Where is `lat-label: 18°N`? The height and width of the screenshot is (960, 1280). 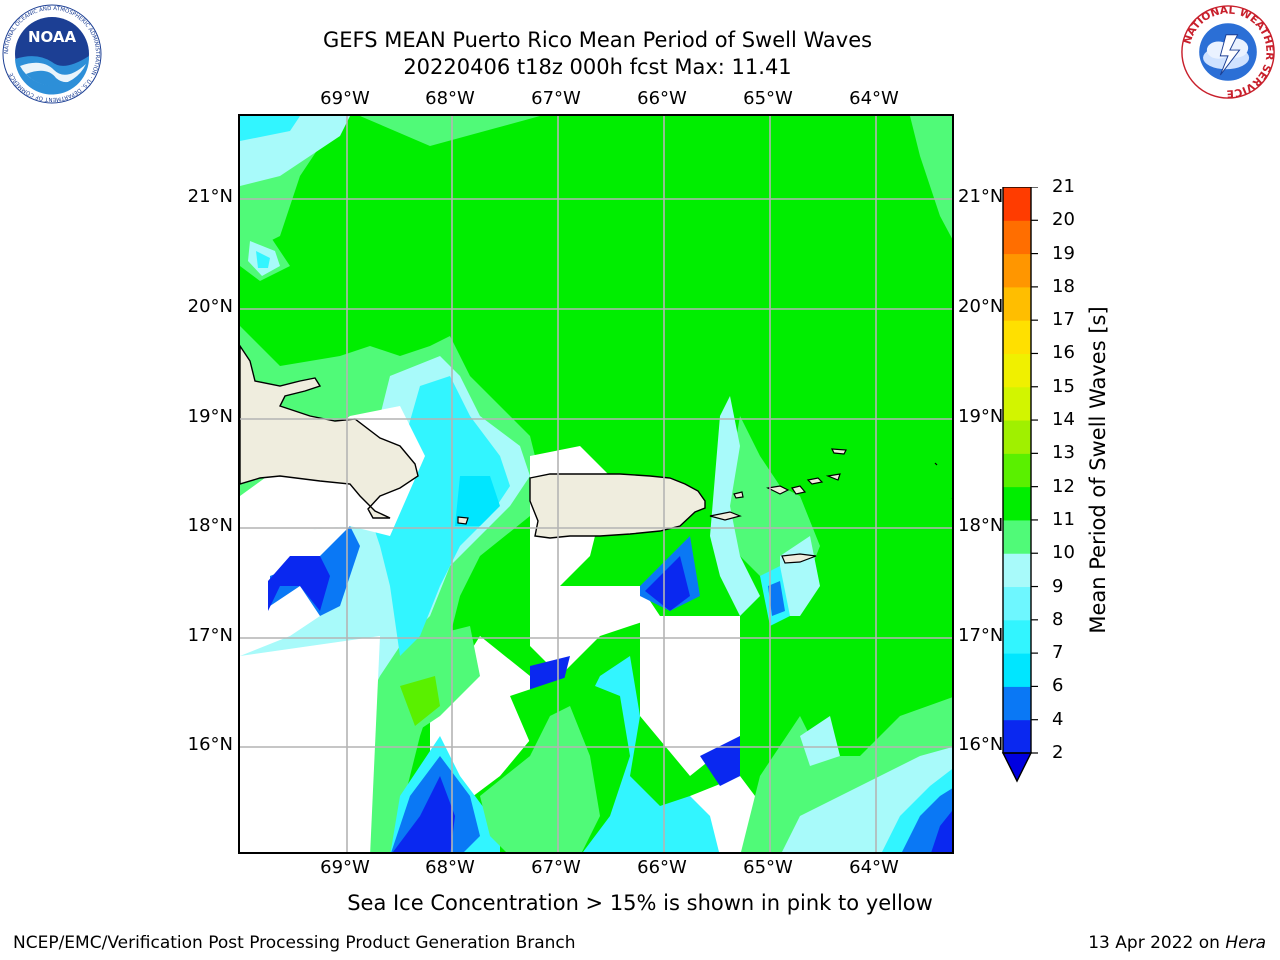
lat-label: 18°N is located at coordinates (210, 525).